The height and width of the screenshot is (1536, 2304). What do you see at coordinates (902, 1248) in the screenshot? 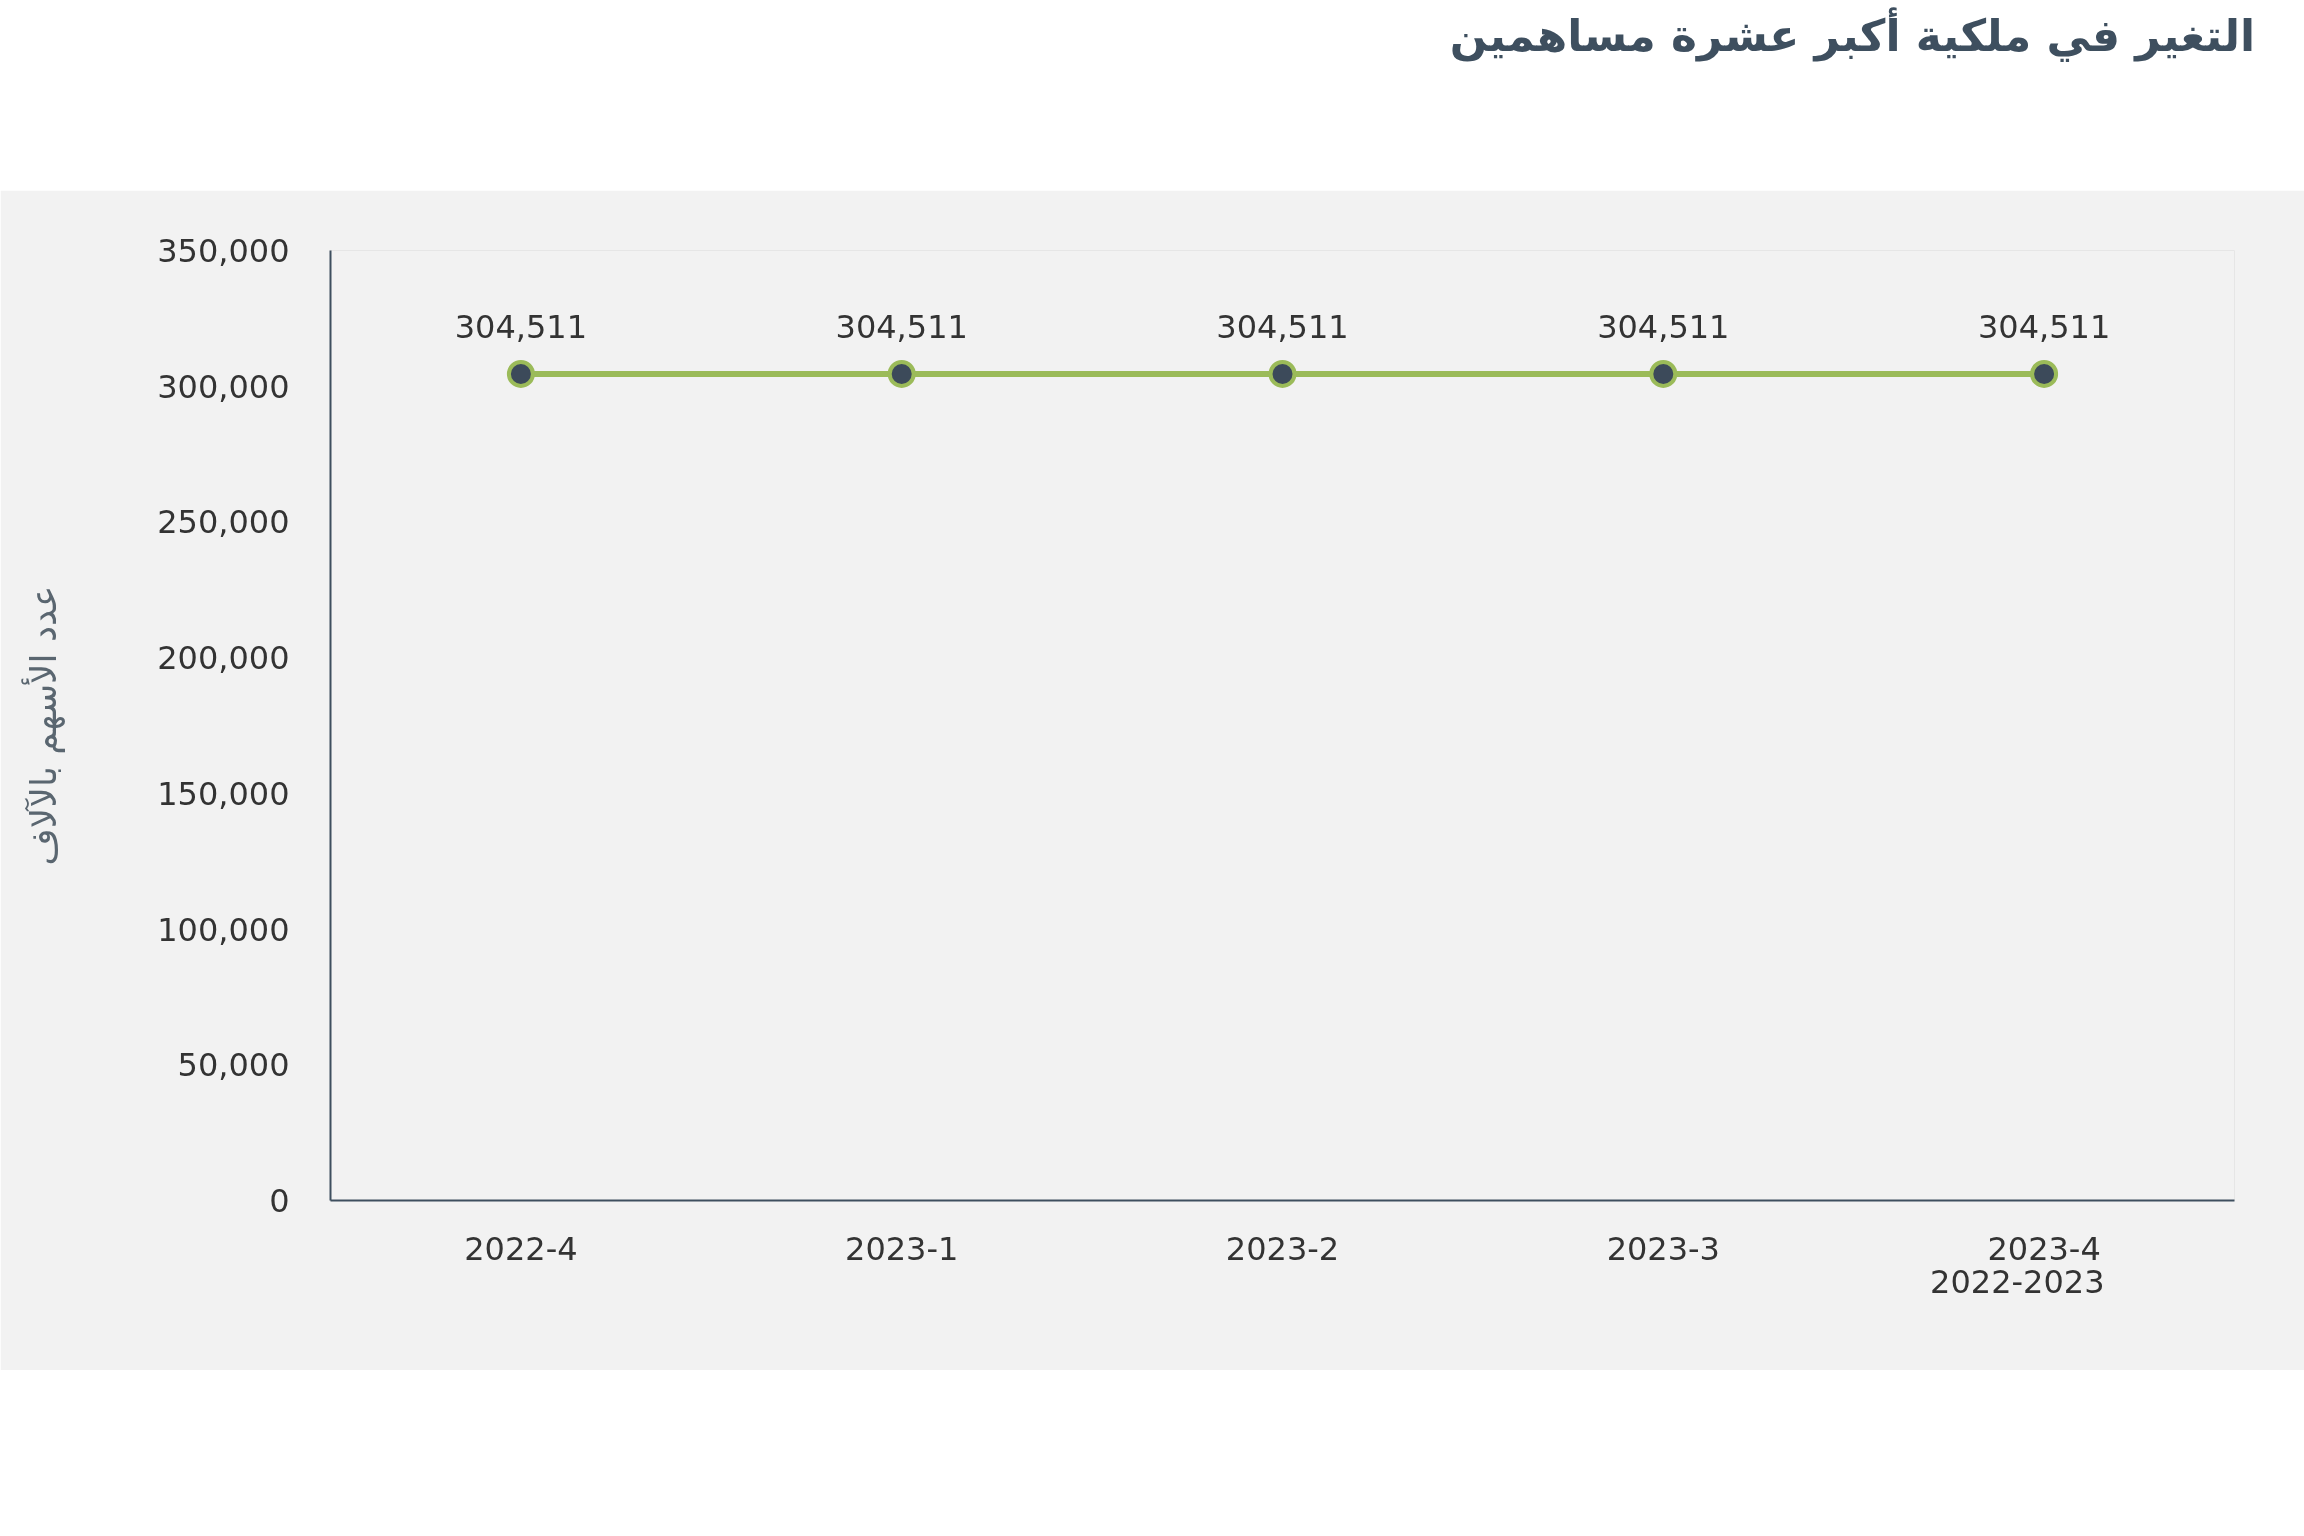
I see `x-tick-label: 2023-1` at bounding box center [902, 1248].